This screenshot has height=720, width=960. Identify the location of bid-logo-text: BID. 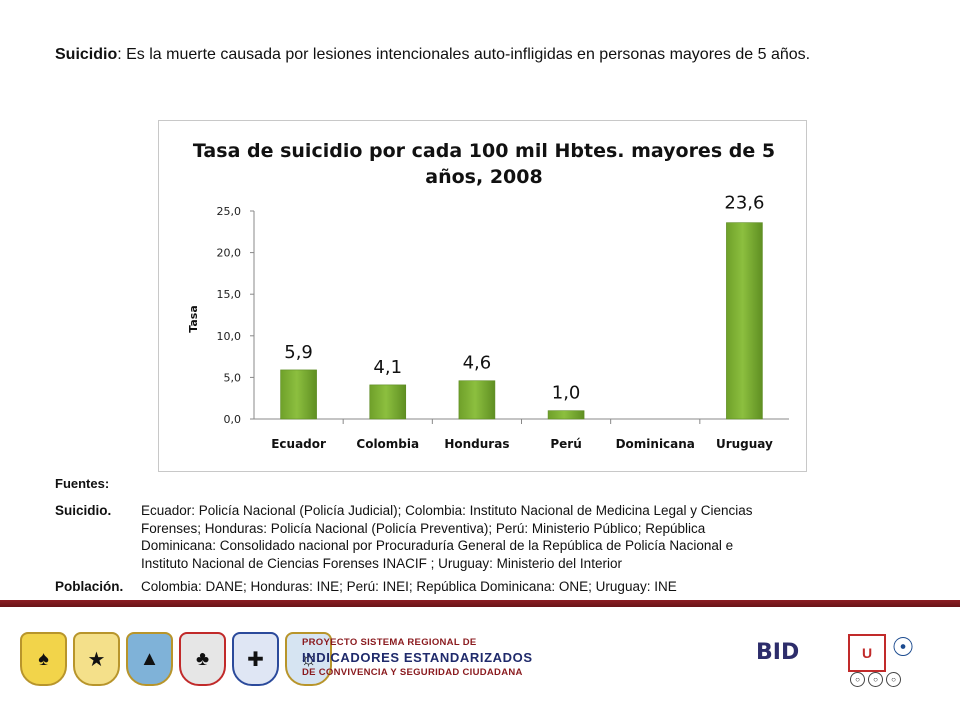
(778, 652).